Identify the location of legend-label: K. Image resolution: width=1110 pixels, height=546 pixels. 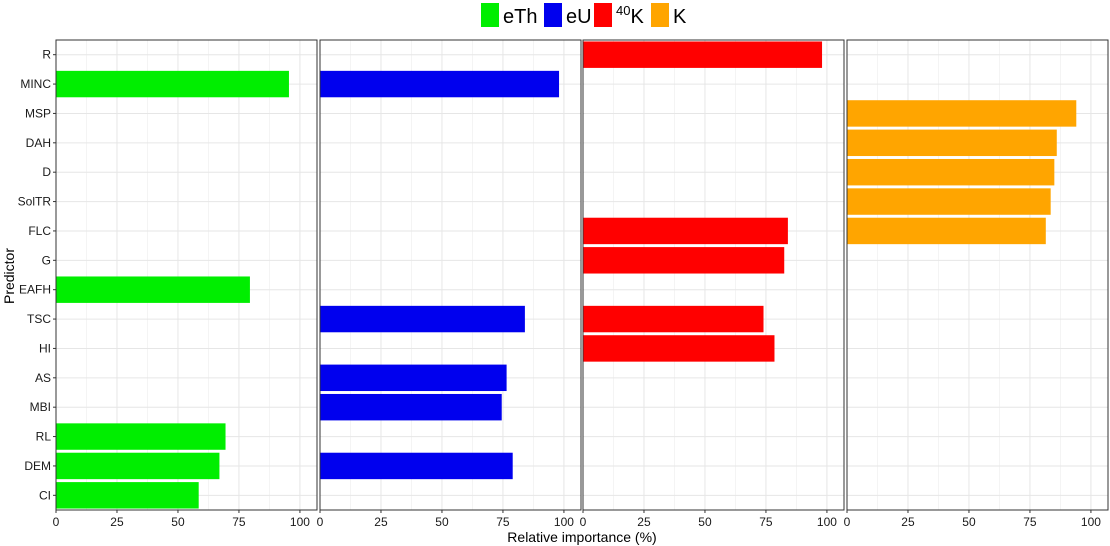
(680, 17).